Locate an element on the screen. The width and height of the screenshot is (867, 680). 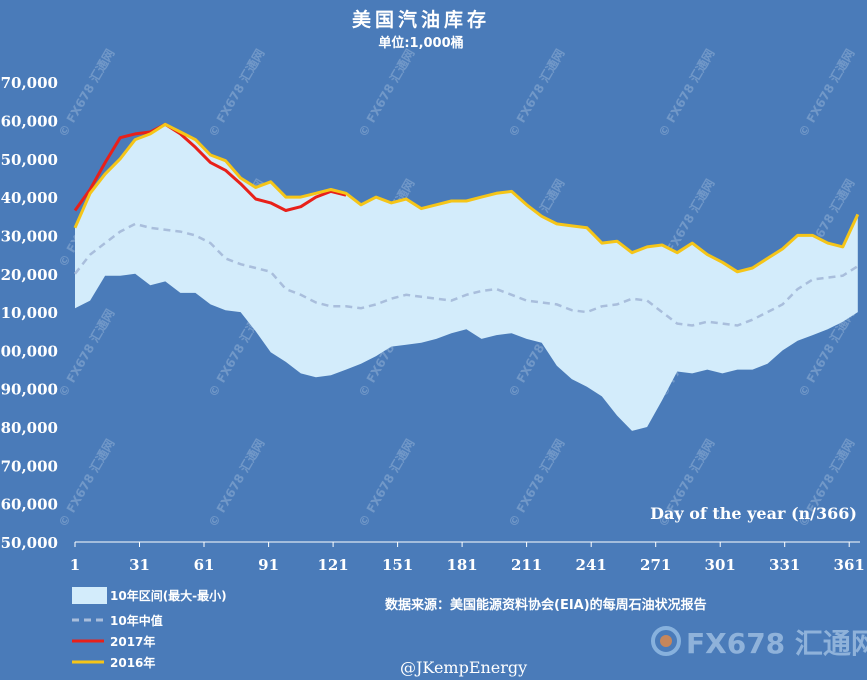
x-tick-label: 331 is located at coordinates (784, 565).